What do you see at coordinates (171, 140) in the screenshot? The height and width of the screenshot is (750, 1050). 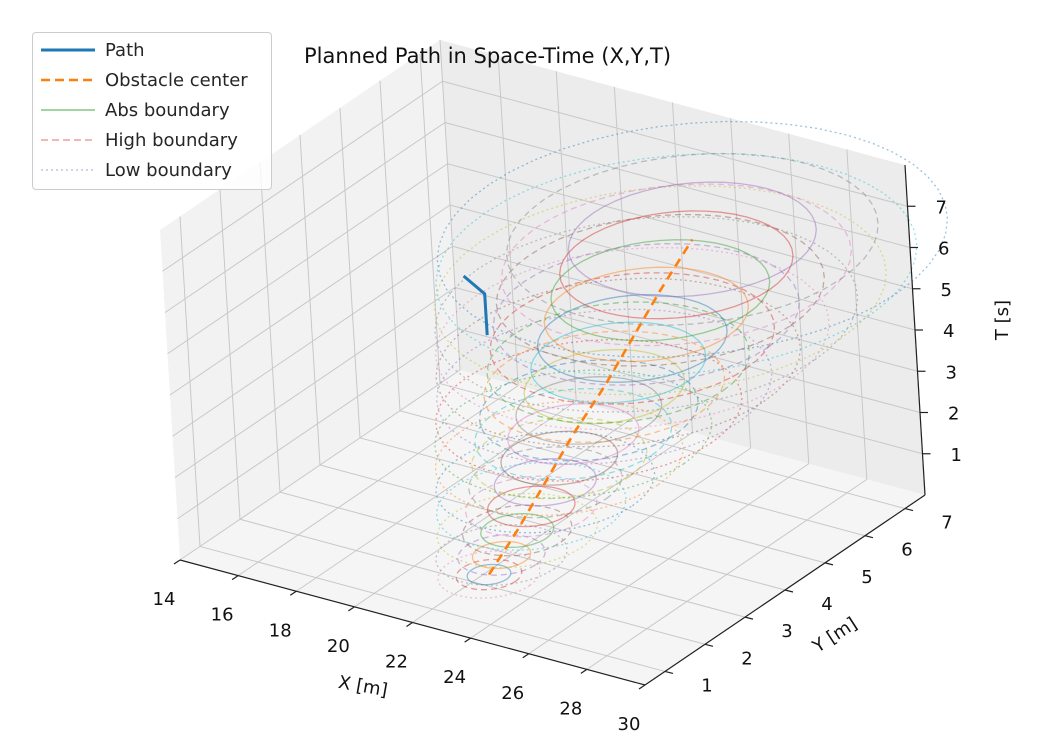 I see `legend-label-high-boundary: High boundary` at bounding box center [171, 140].